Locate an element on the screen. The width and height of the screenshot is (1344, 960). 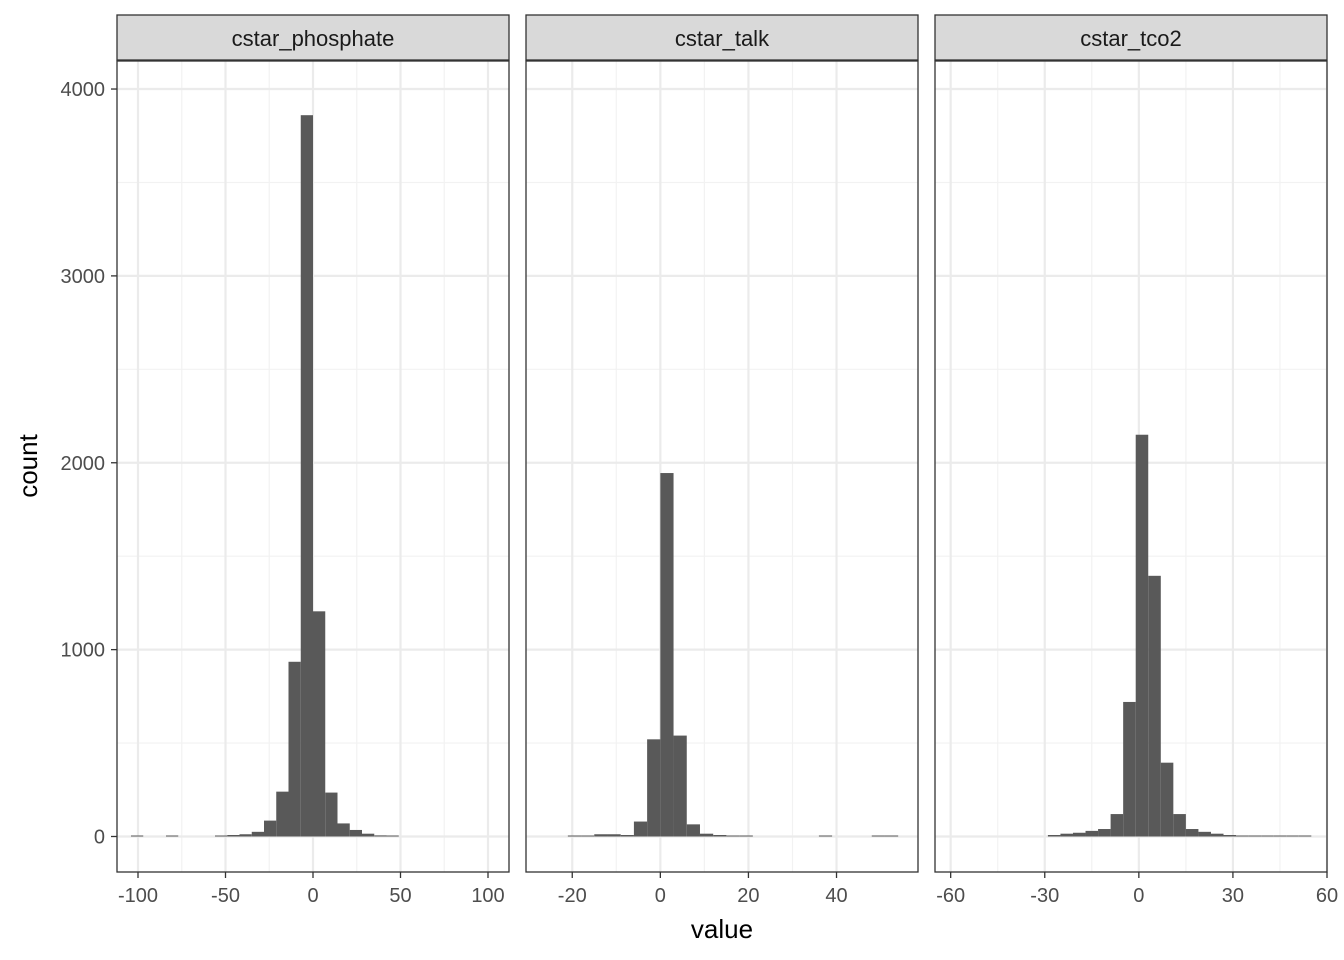
facet-strip-label: cstar_phosphate is located at coordinates (313, 38).